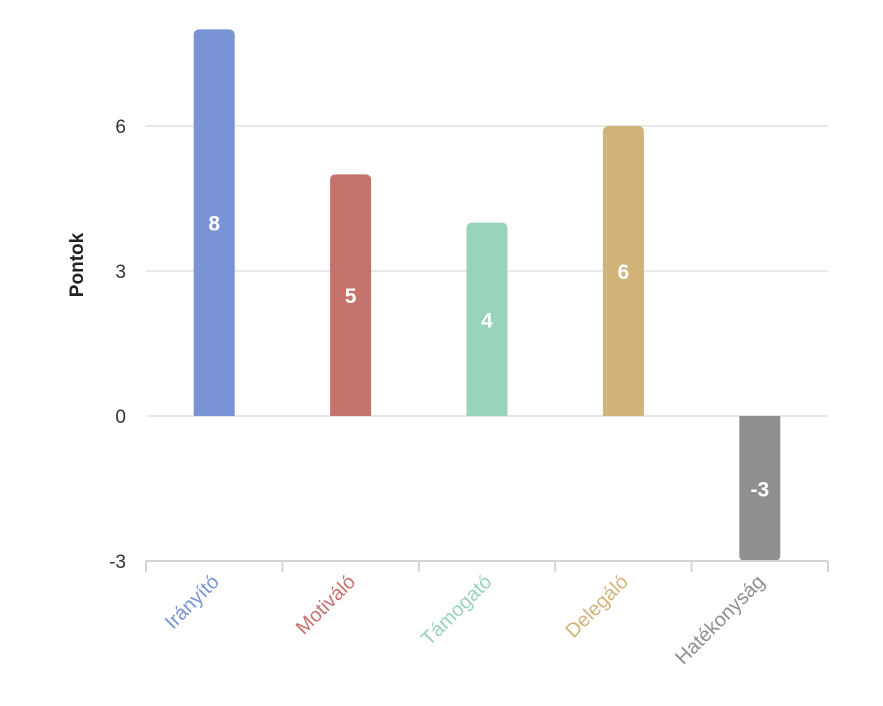 The width and height of the screenshot is (883, 706). I want to click on y-tick-label: 6, so click(120, 127).